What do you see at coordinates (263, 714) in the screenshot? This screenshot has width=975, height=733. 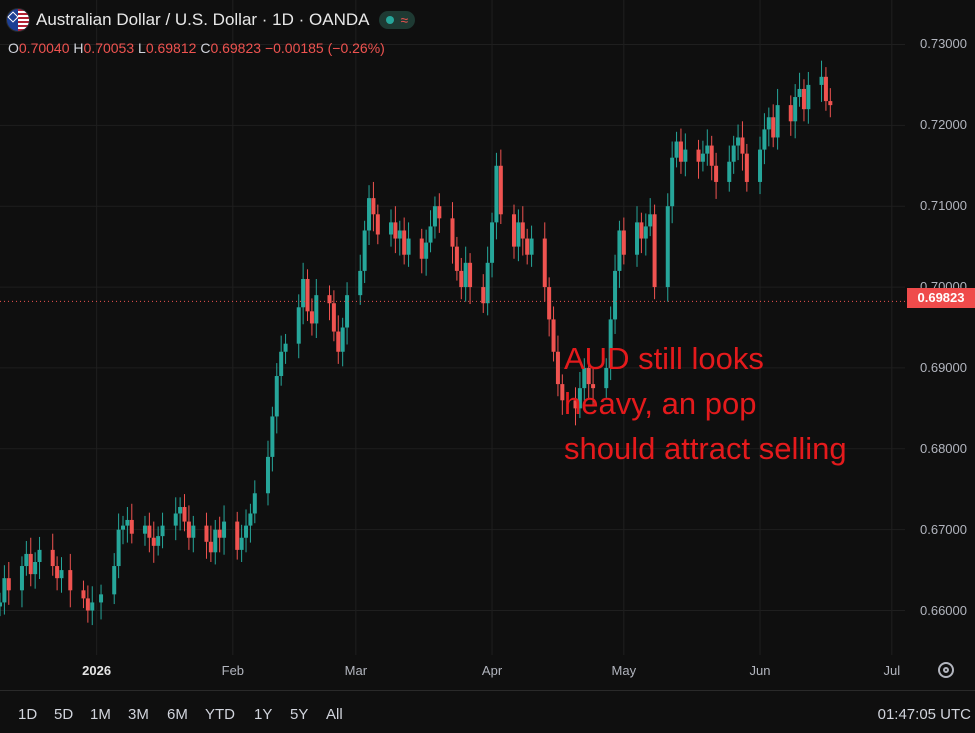 I see `range-button-1y: 1Y` at bounding box center [263, 714].